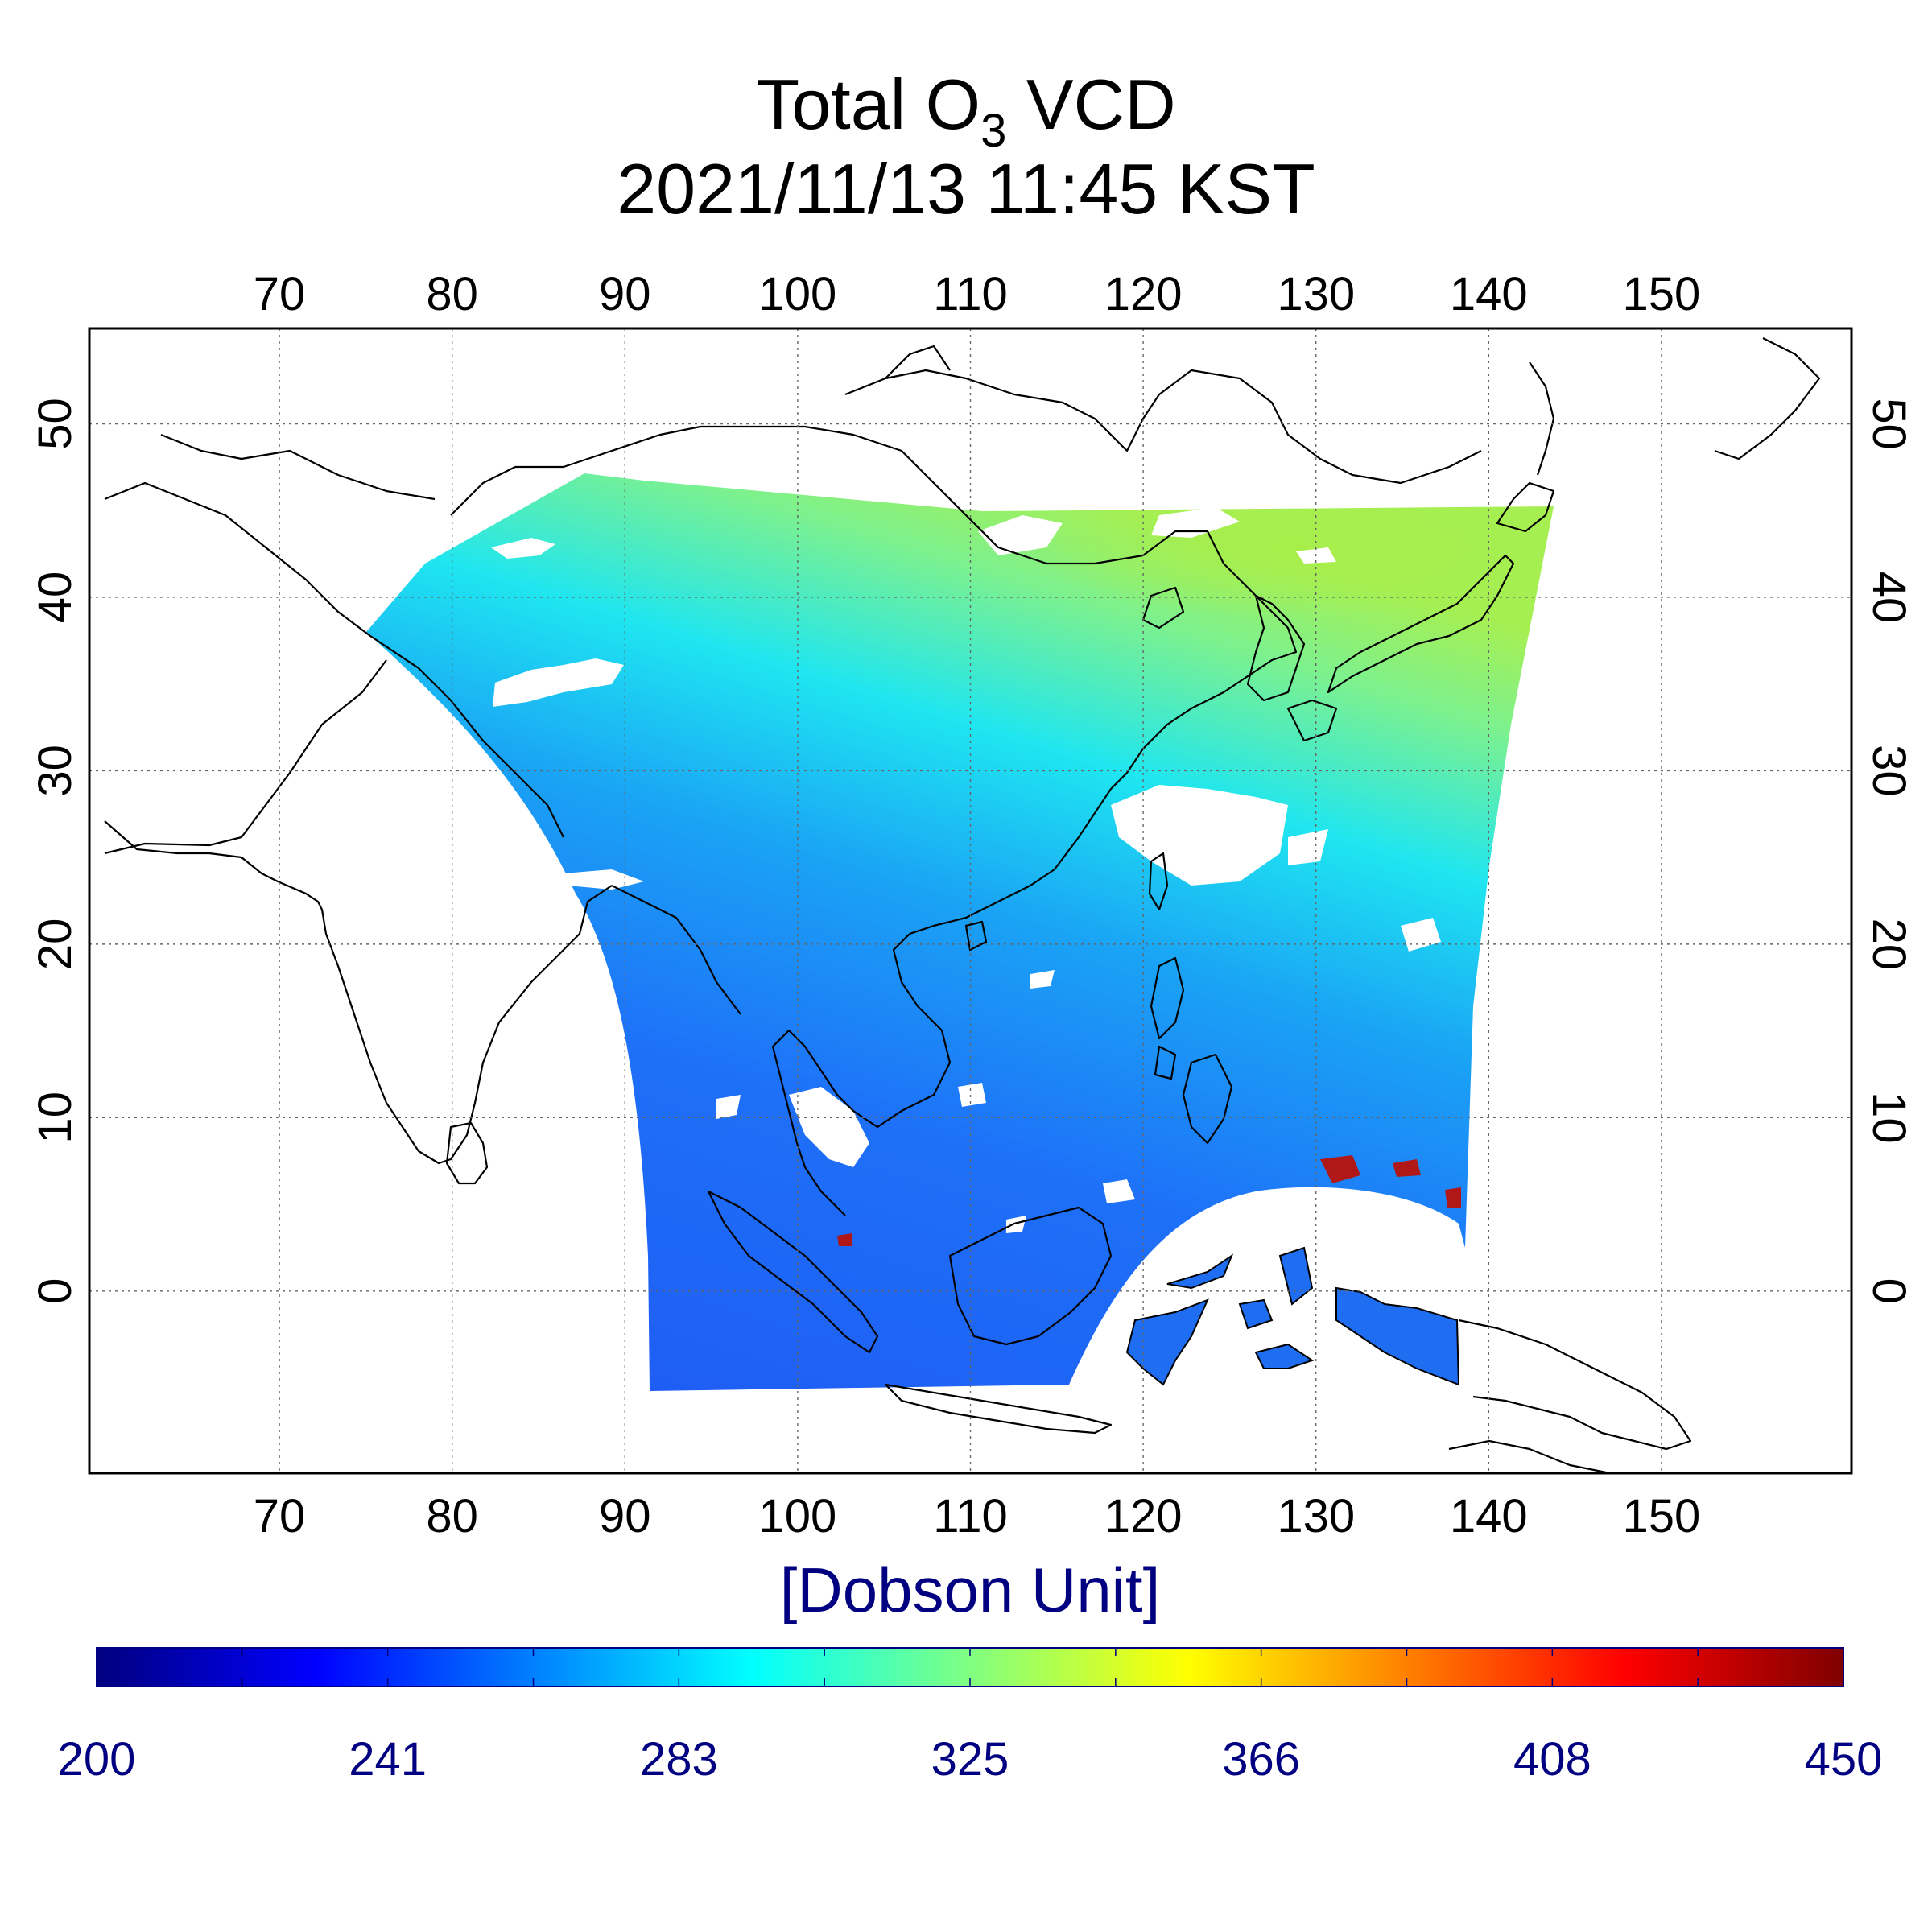  Describe the element at coordinates (55, 424) in the screenshot. I see `lat-tick-left-50: 50` at that location.